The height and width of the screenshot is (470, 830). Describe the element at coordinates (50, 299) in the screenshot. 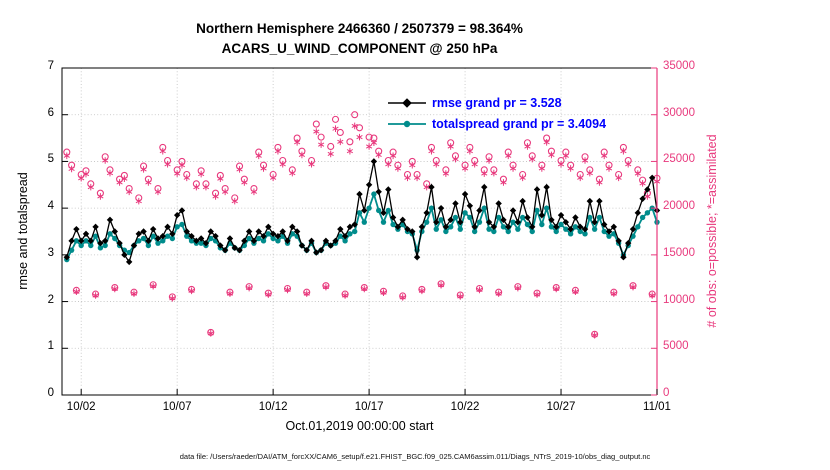

I see `y-tick-label-left: 2` at that location.